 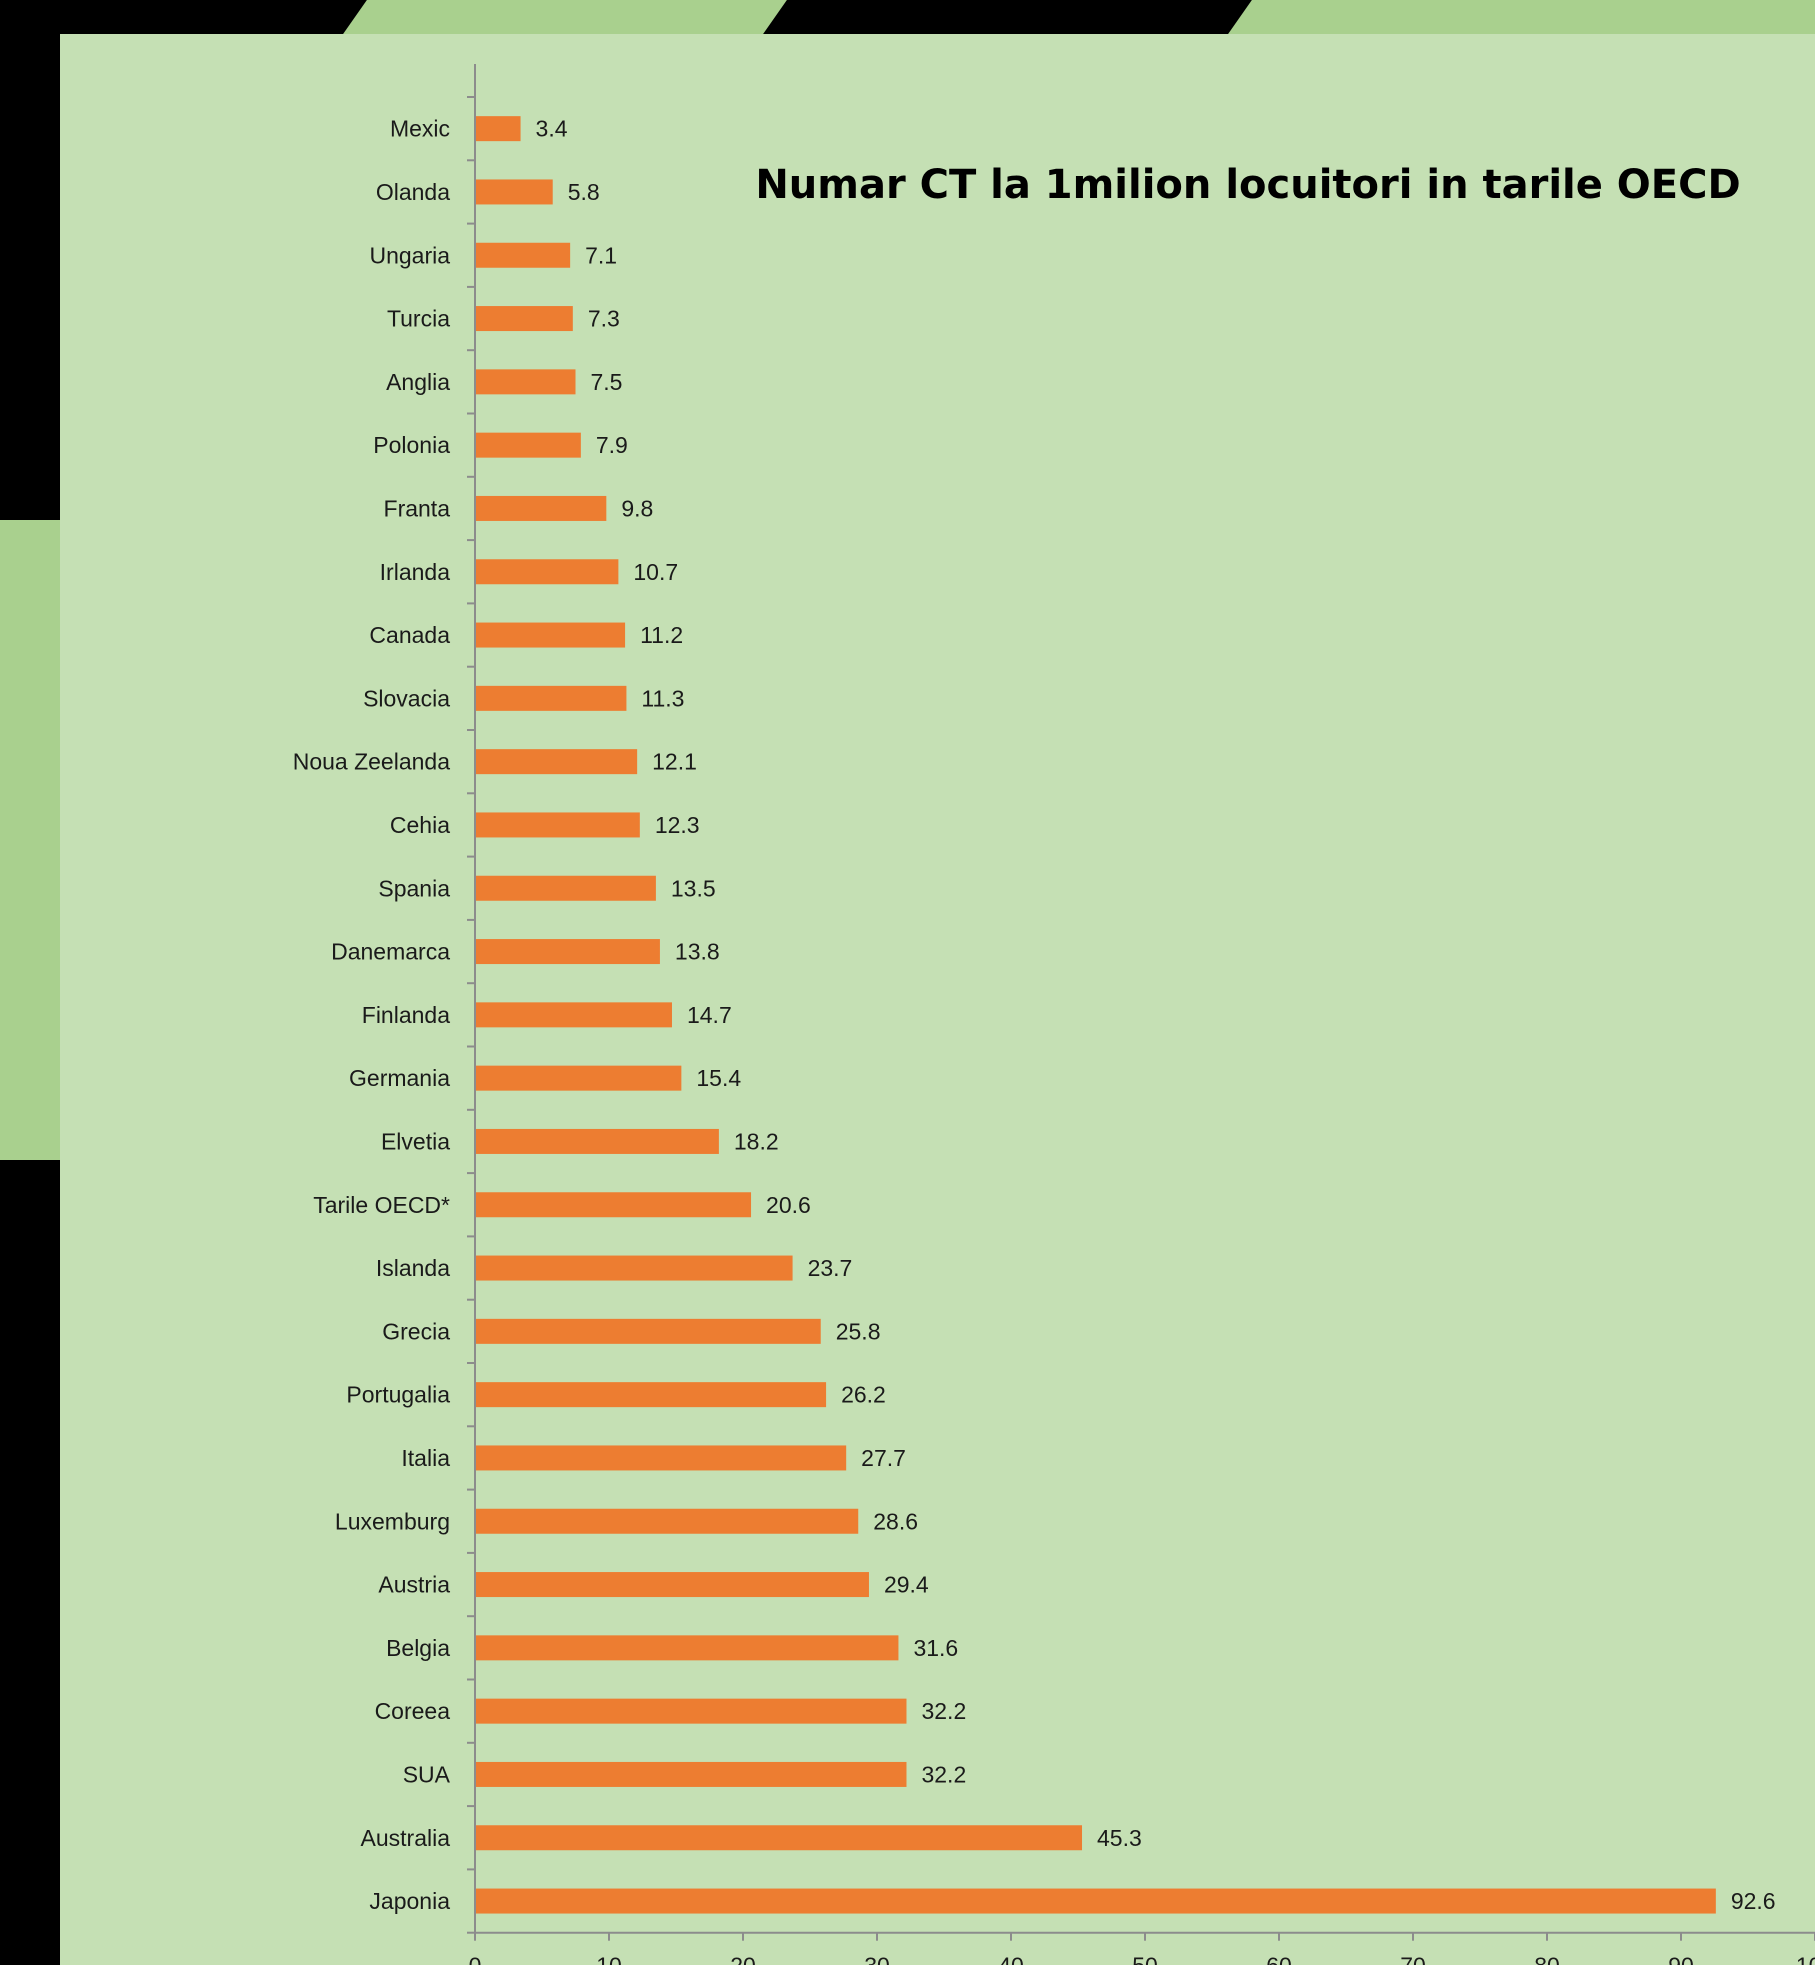 What do you see at coordinates (883, 1458) in the screenshot?
I see `value-label: 27.7` at bounding box center [883, 1458].